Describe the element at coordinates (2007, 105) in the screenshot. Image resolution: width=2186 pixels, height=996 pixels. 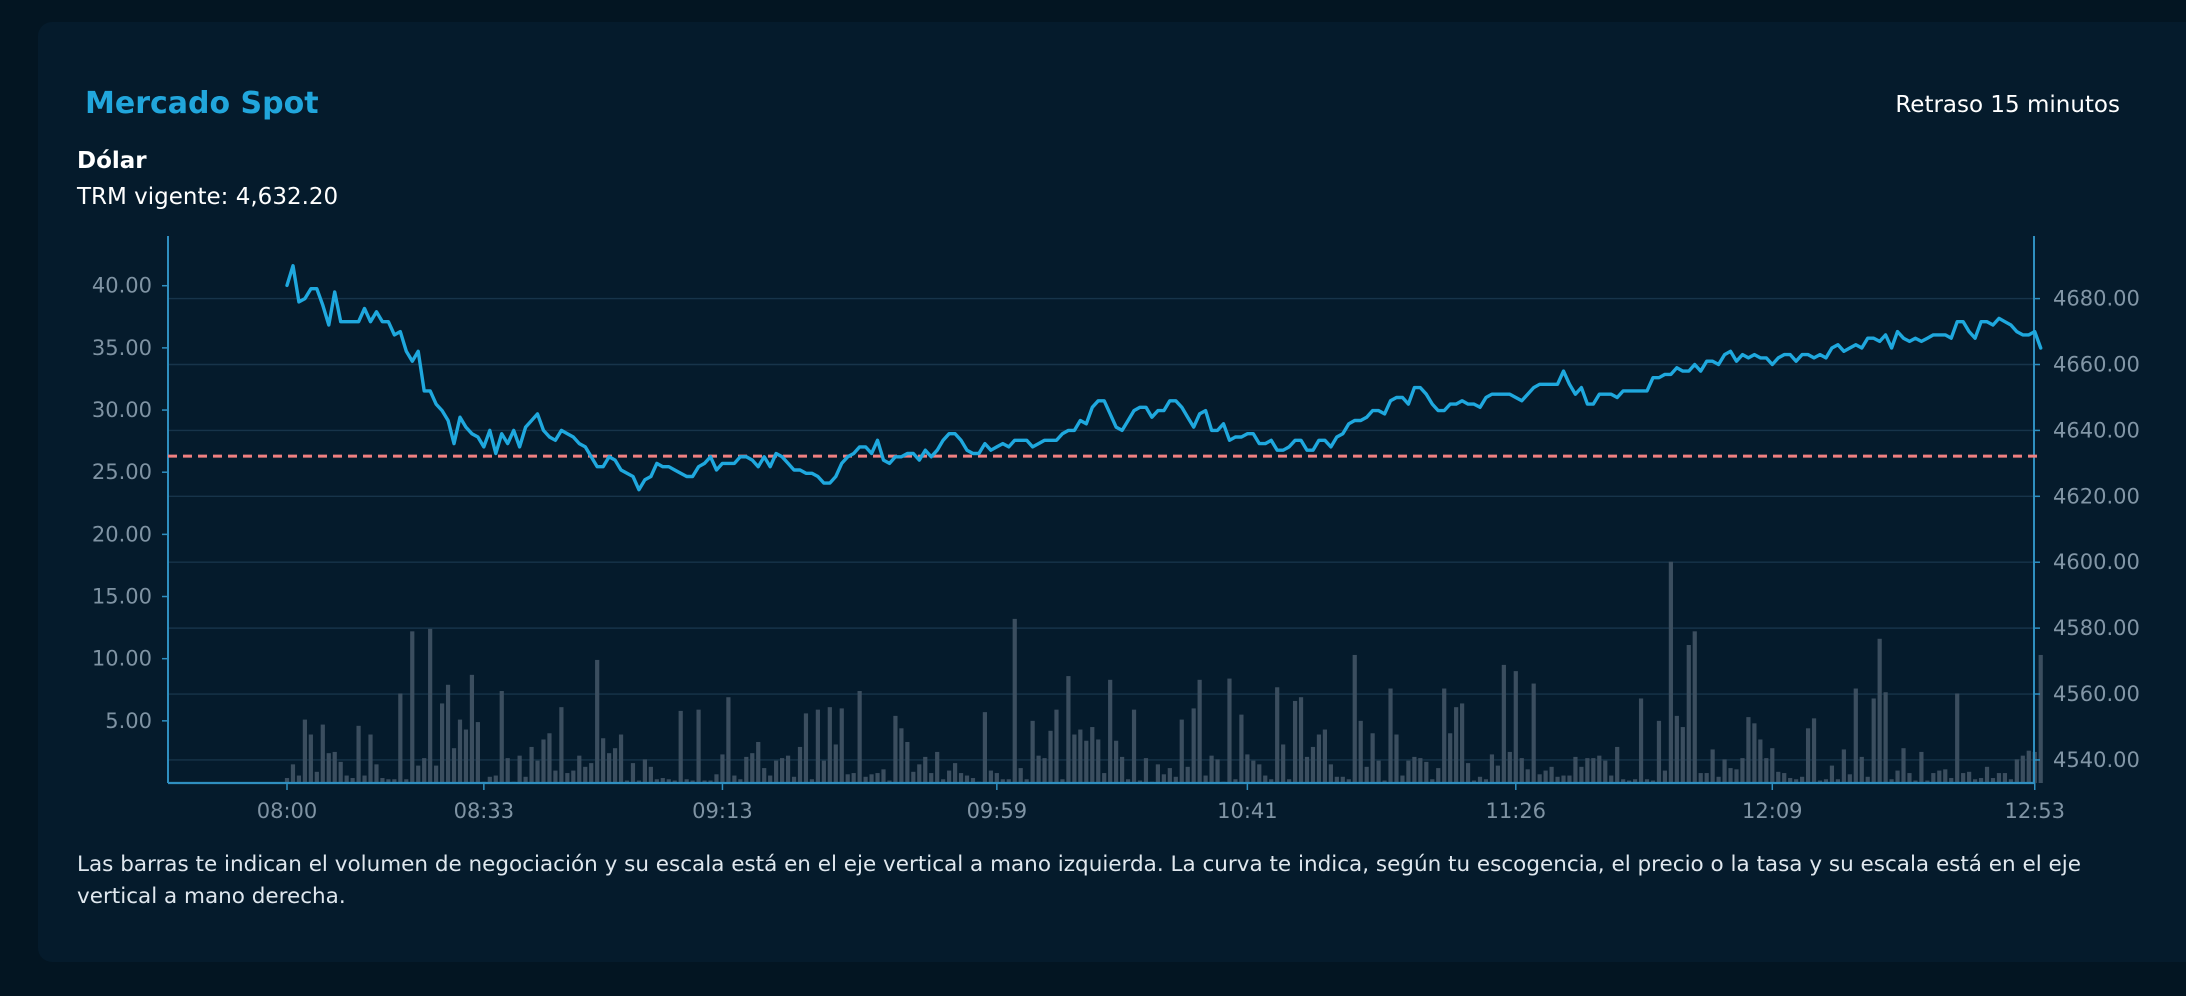
I see `delay-notice: Retraso 15 minutos` at that location.